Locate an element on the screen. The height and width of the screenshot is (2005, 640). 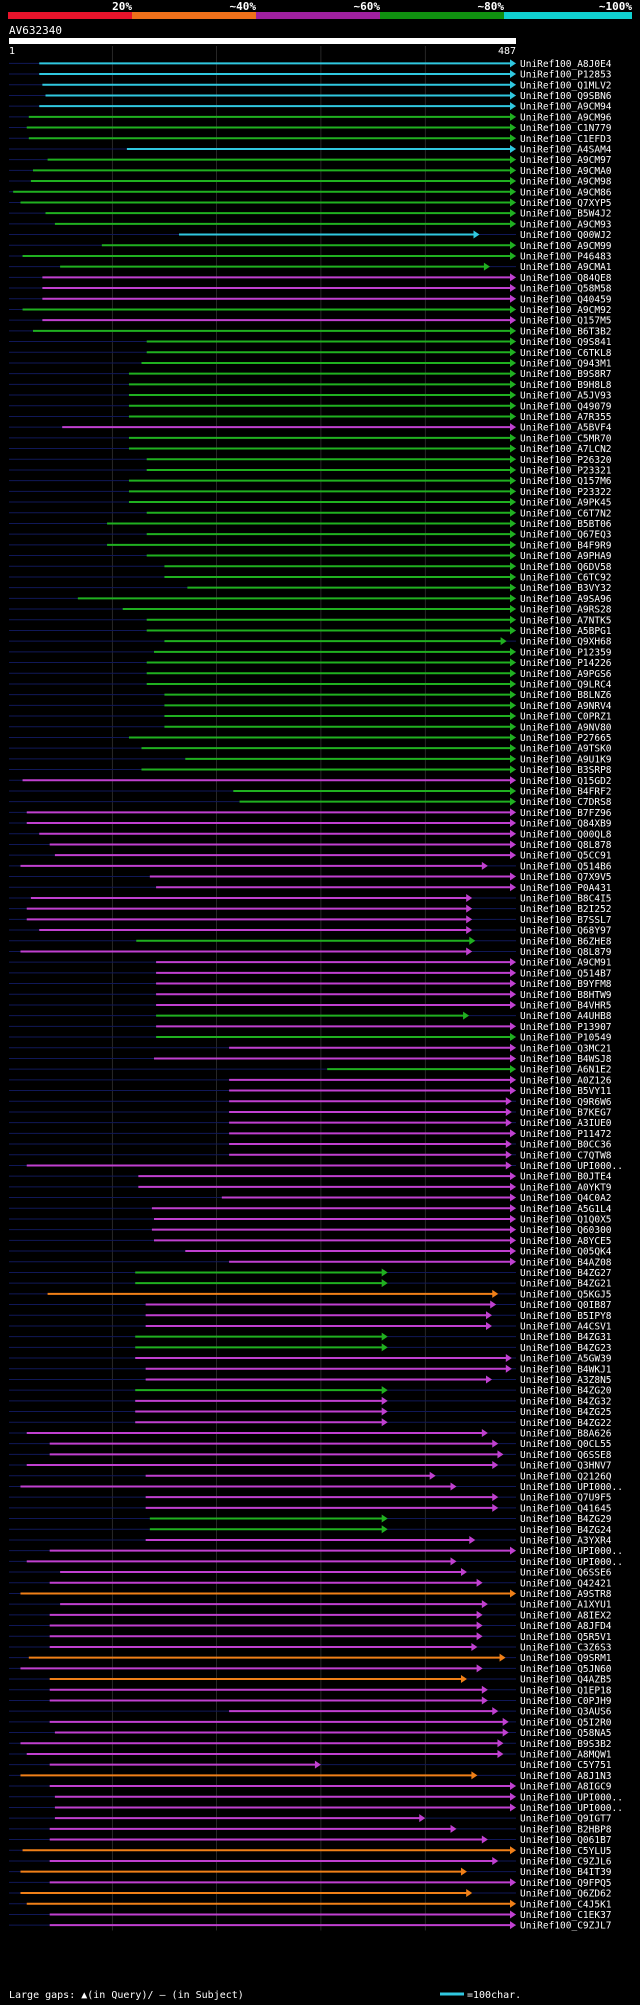
alignment-row: UniRef100_P46483 is located at coordinates (310, 256).